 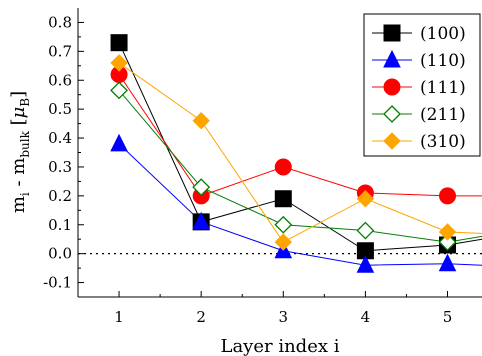 I want to click on x-tick-label: 2, so click(x=201, y=317).